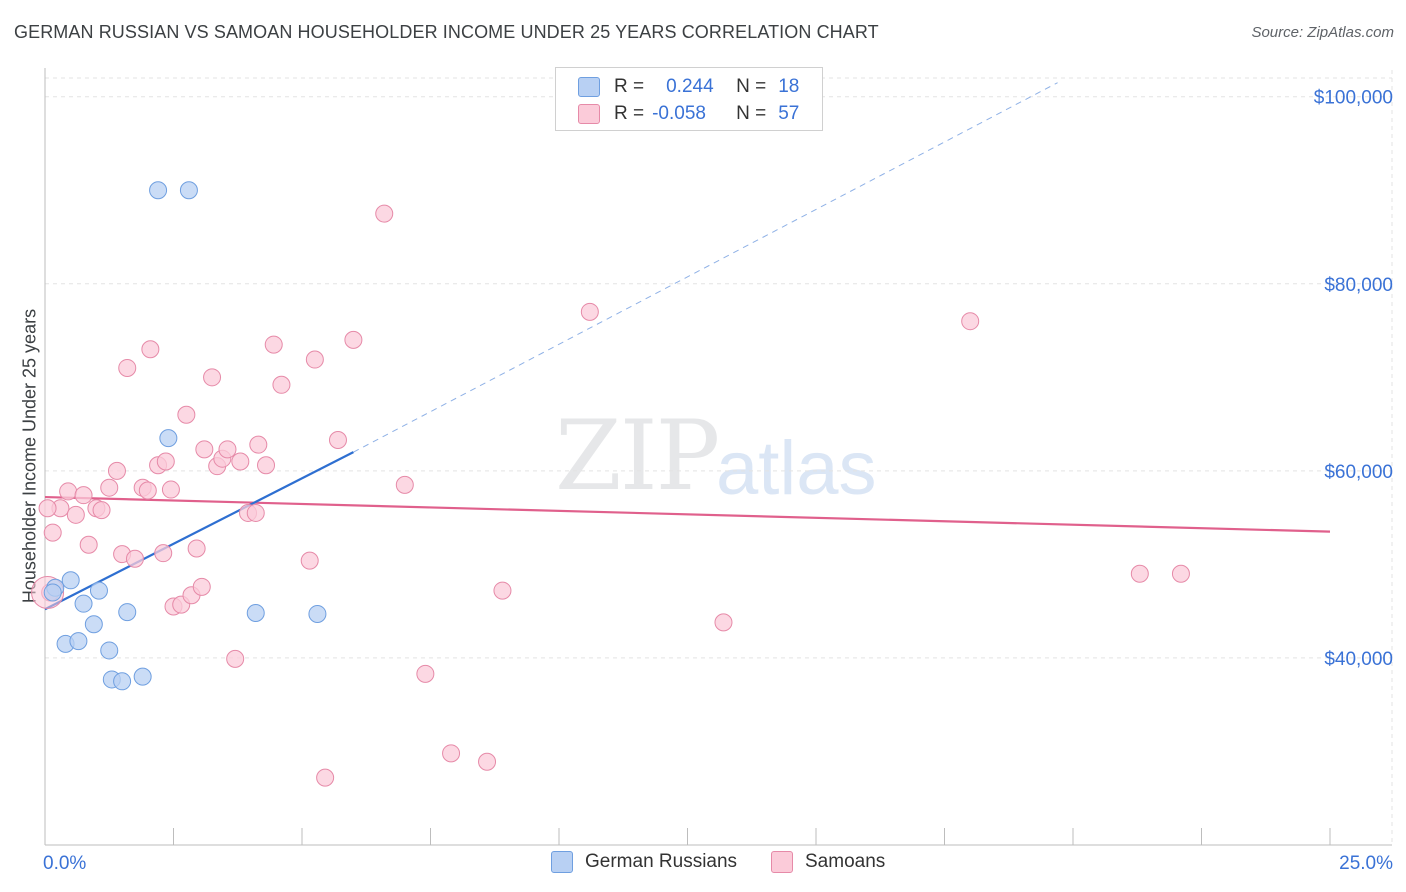 The height and width of the screenshot is (892, 1406). I want to click on legend-row-samoans: R = -0.058 N = 57, so click(677, 114).